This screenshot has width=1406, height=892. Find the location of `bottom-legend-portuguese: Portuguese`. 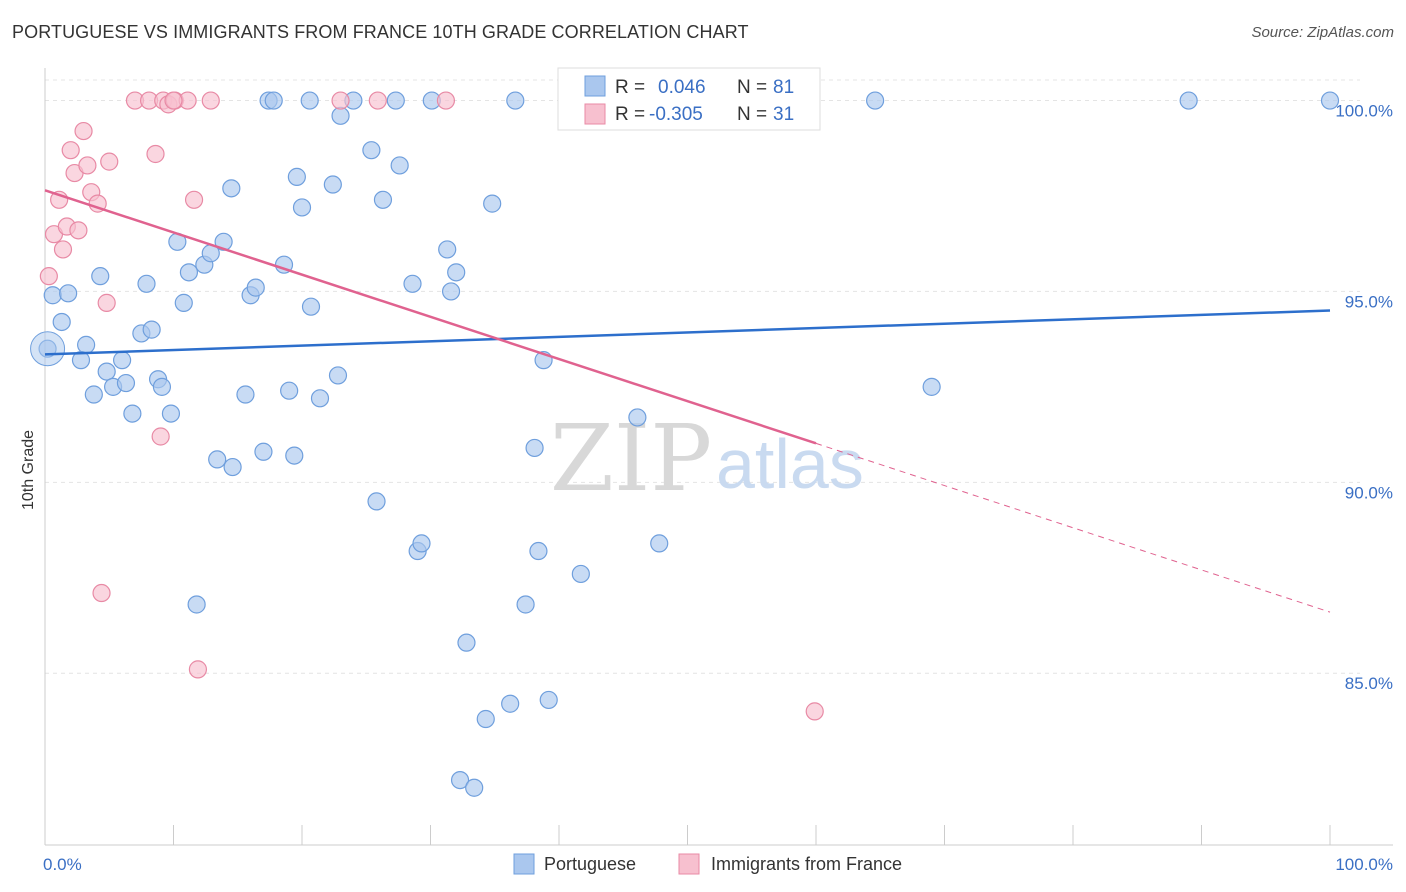

bottom-legend-portuguese: Portuguese is located at coordinates (590, 864).